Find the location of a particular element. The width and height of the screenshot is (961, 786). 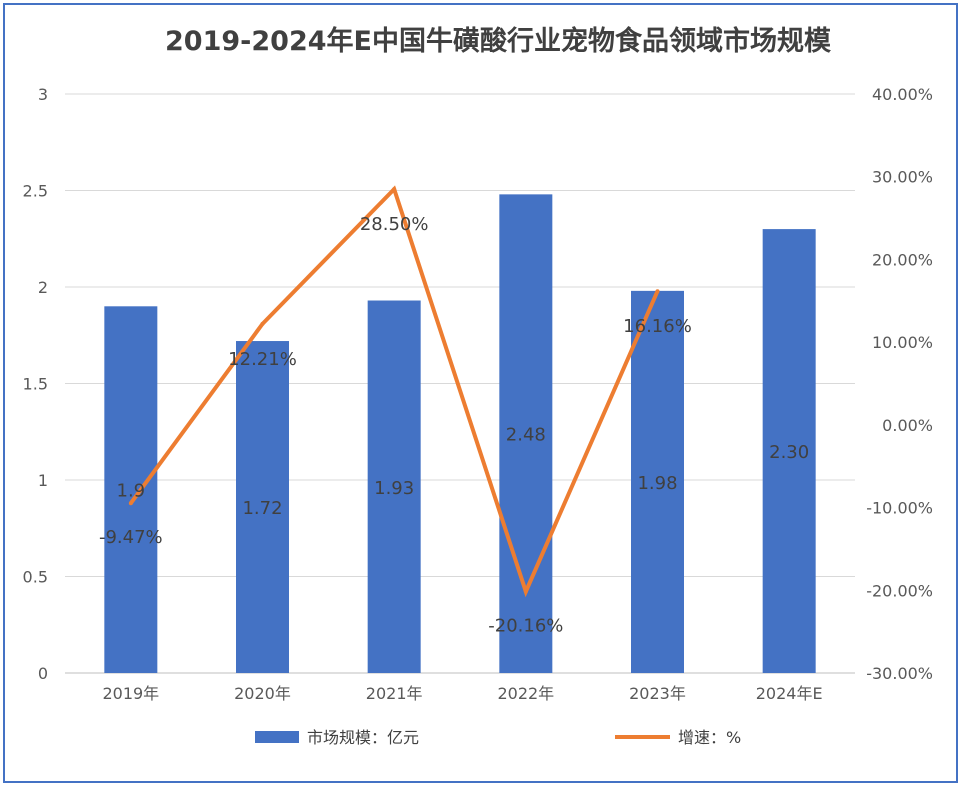

right-axis-tick: 30.00% is located at coordinates (902, 177).